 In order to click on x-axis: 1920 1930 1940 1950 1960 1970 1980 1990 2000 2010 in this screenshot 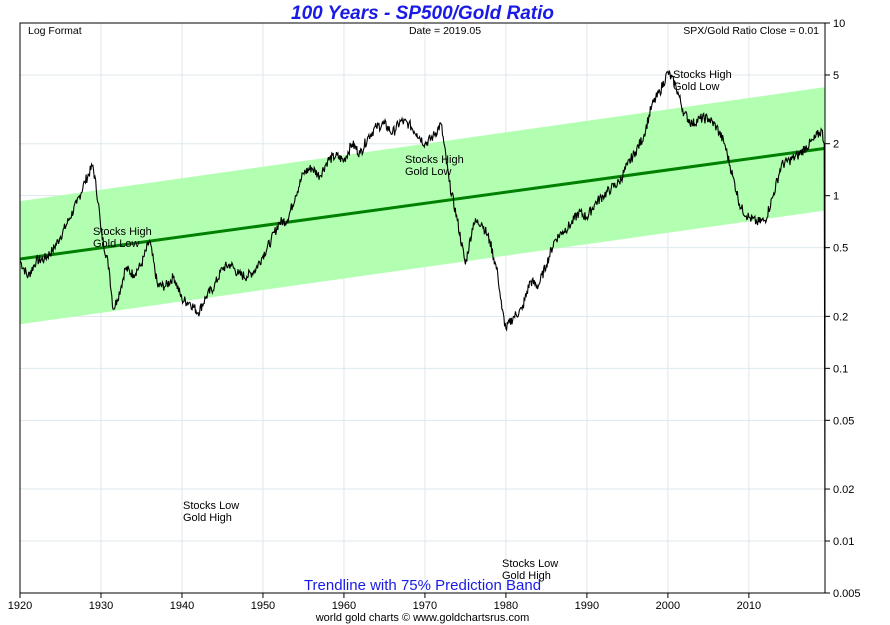, I will do `click(384, 602)`.